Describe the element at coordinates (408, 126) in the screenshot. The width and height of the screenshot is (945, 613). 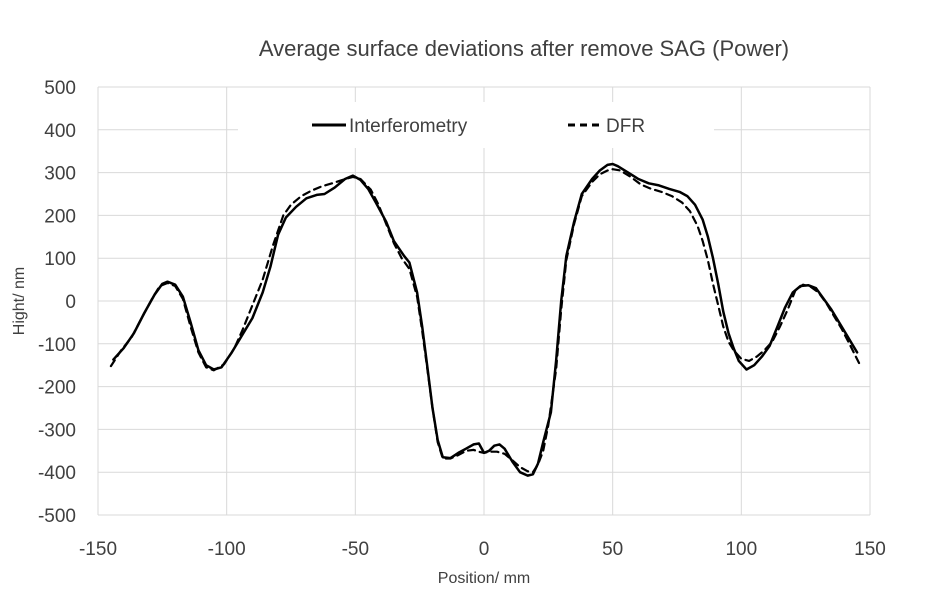
I see `legend-label-interferometry: Interferometry` at that location.